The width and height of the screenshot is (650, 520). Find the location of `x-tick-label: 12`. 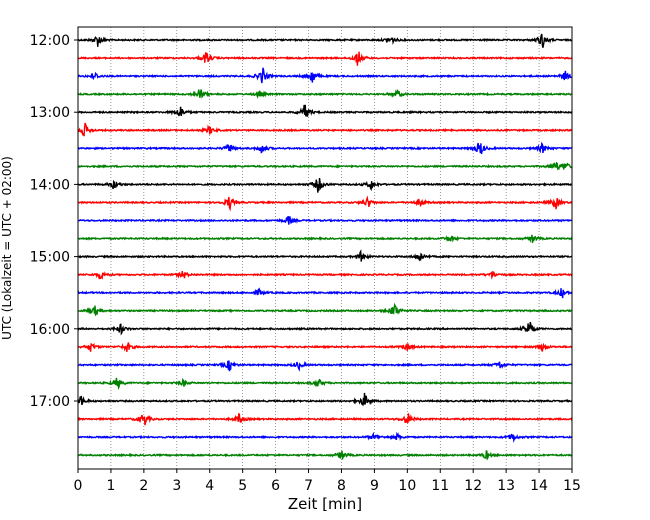

x-tick-label: 12 is located at coordinates (473, 486).